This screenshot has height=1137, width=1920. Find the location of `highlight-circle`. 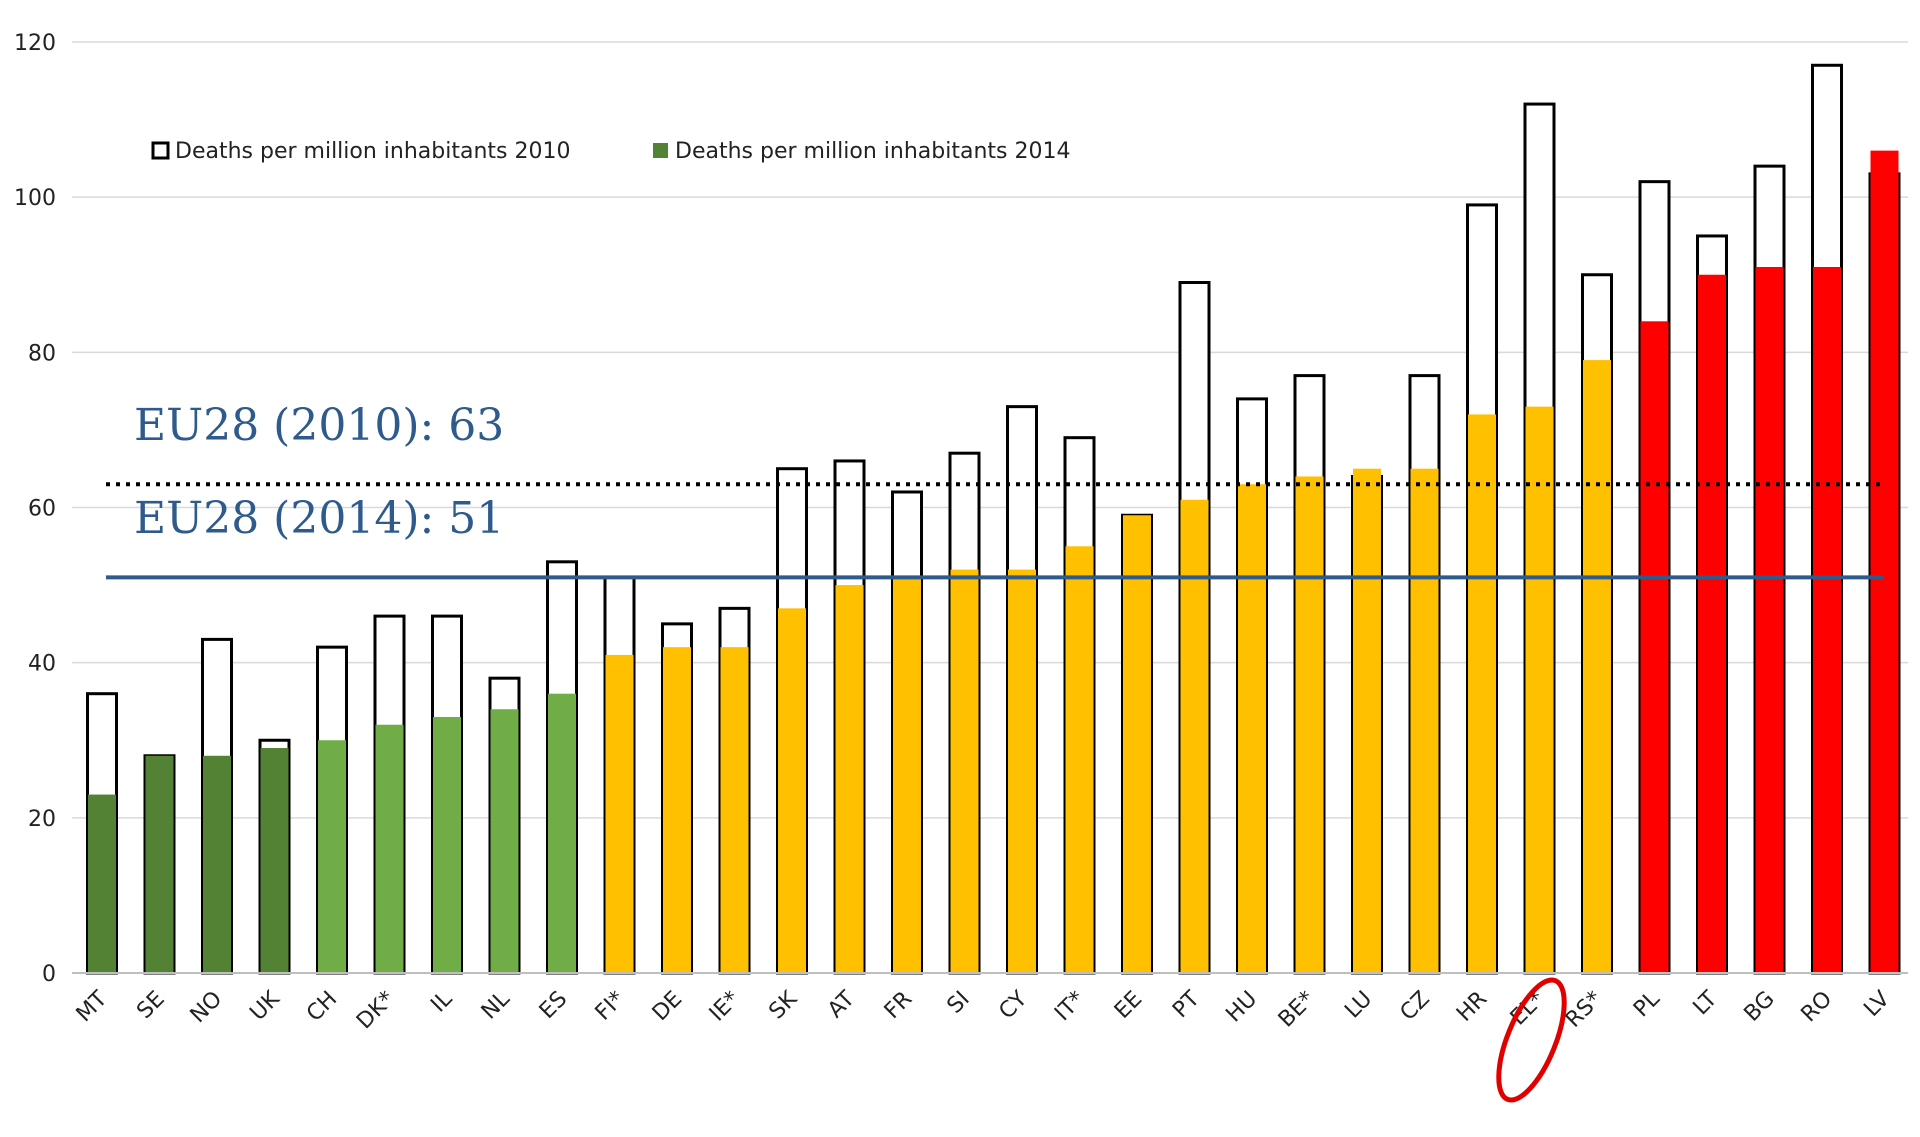

highlight-circle is located at coordinates (1531, 1040).